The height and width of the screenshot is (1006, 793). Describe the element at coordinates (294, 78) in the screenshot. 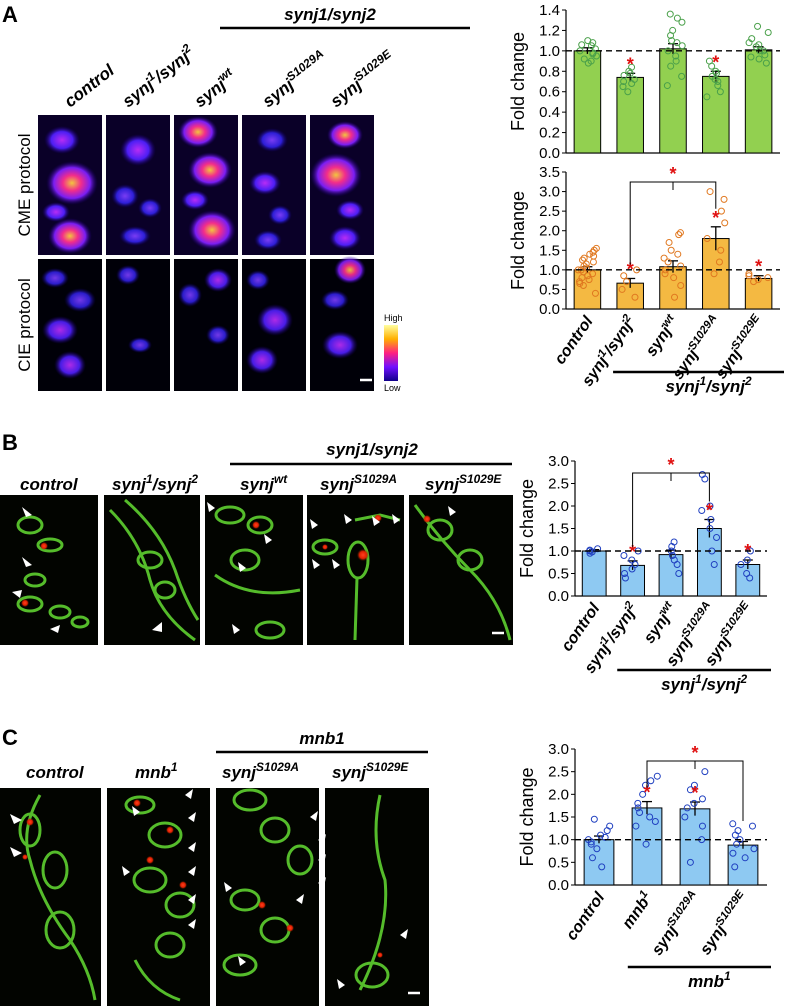

I see `column-label: synjS1029A` at that location.